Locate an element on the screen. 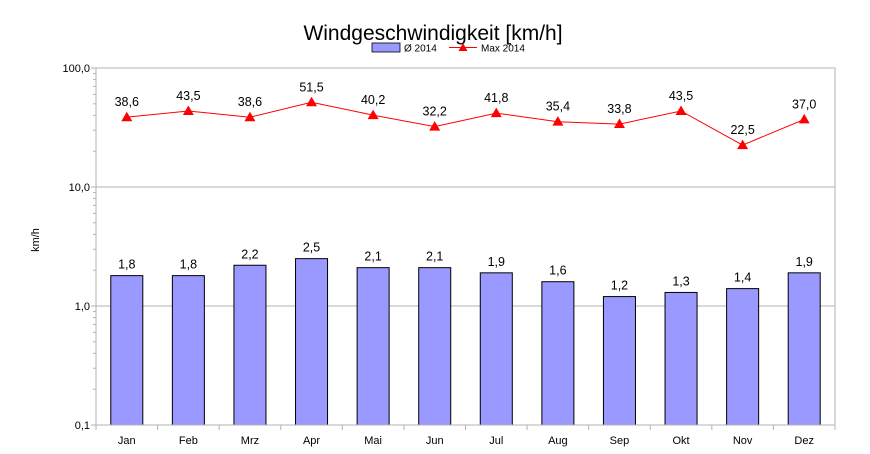 Image resolution: width=870 pixels, height=454 pixels. max-value-label: 40,2 is located at coordinates (373, 100).